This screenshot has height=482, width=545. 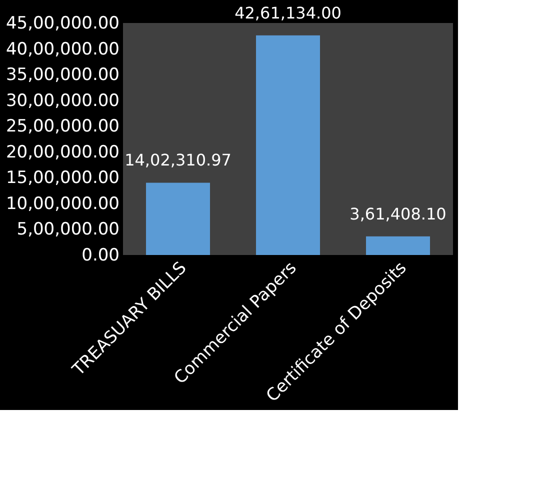 What do you see at coordinates (63, 49) in the screenshot?
I see `y-tick-label: 40,00,000.00` at bounding box center [63, 49].